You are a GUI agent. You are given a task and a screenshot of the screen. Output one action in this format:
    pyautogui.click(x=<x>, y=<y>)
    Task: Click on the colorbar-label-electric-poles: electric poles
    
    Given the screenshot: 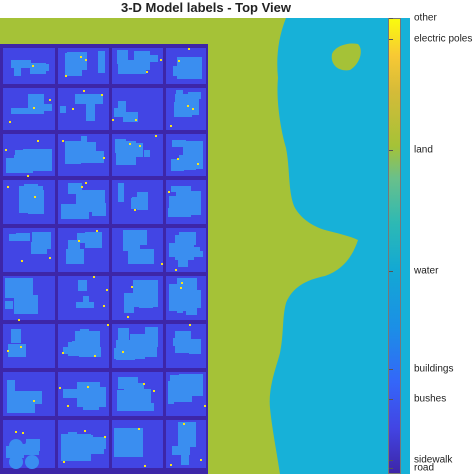 What is the action you would take?
    pyautogui.click(x=443, y=39)
    